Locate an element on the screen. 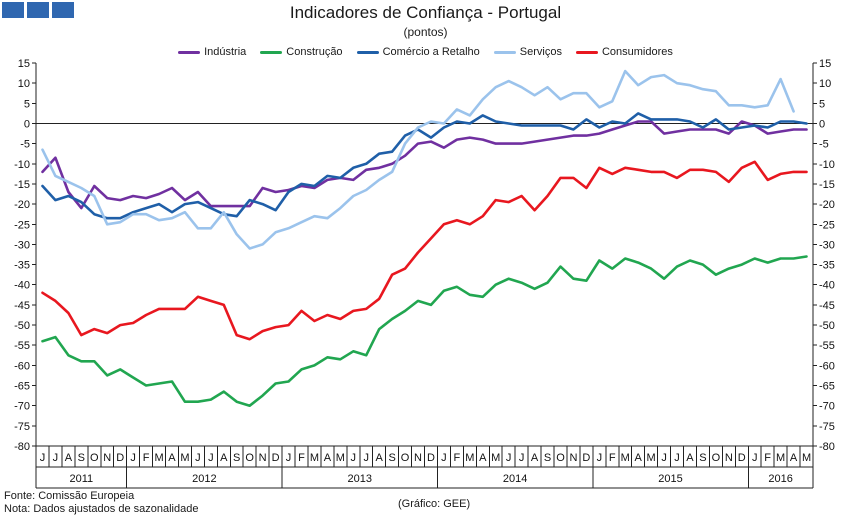 The image size is (851, 519). legend-item: Construção is located at coordinates (301, 52).